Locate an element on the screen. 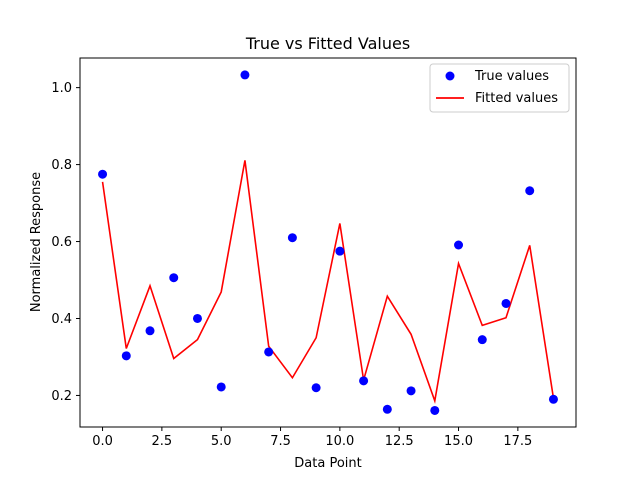 This screenshot has width=640, height=480. x-tick-label: 15.0 is located at coordinates (458, 441).